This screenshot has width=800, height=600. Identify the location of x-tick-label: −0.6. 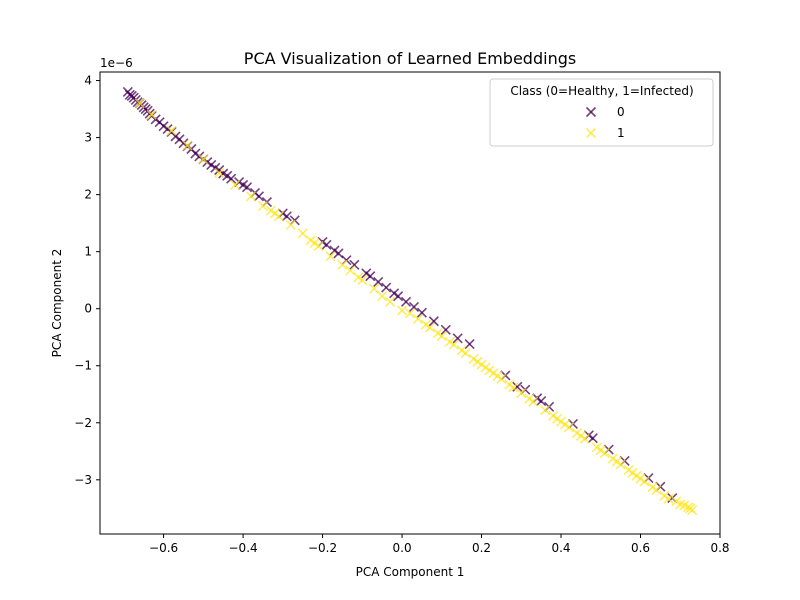
(163, 548).